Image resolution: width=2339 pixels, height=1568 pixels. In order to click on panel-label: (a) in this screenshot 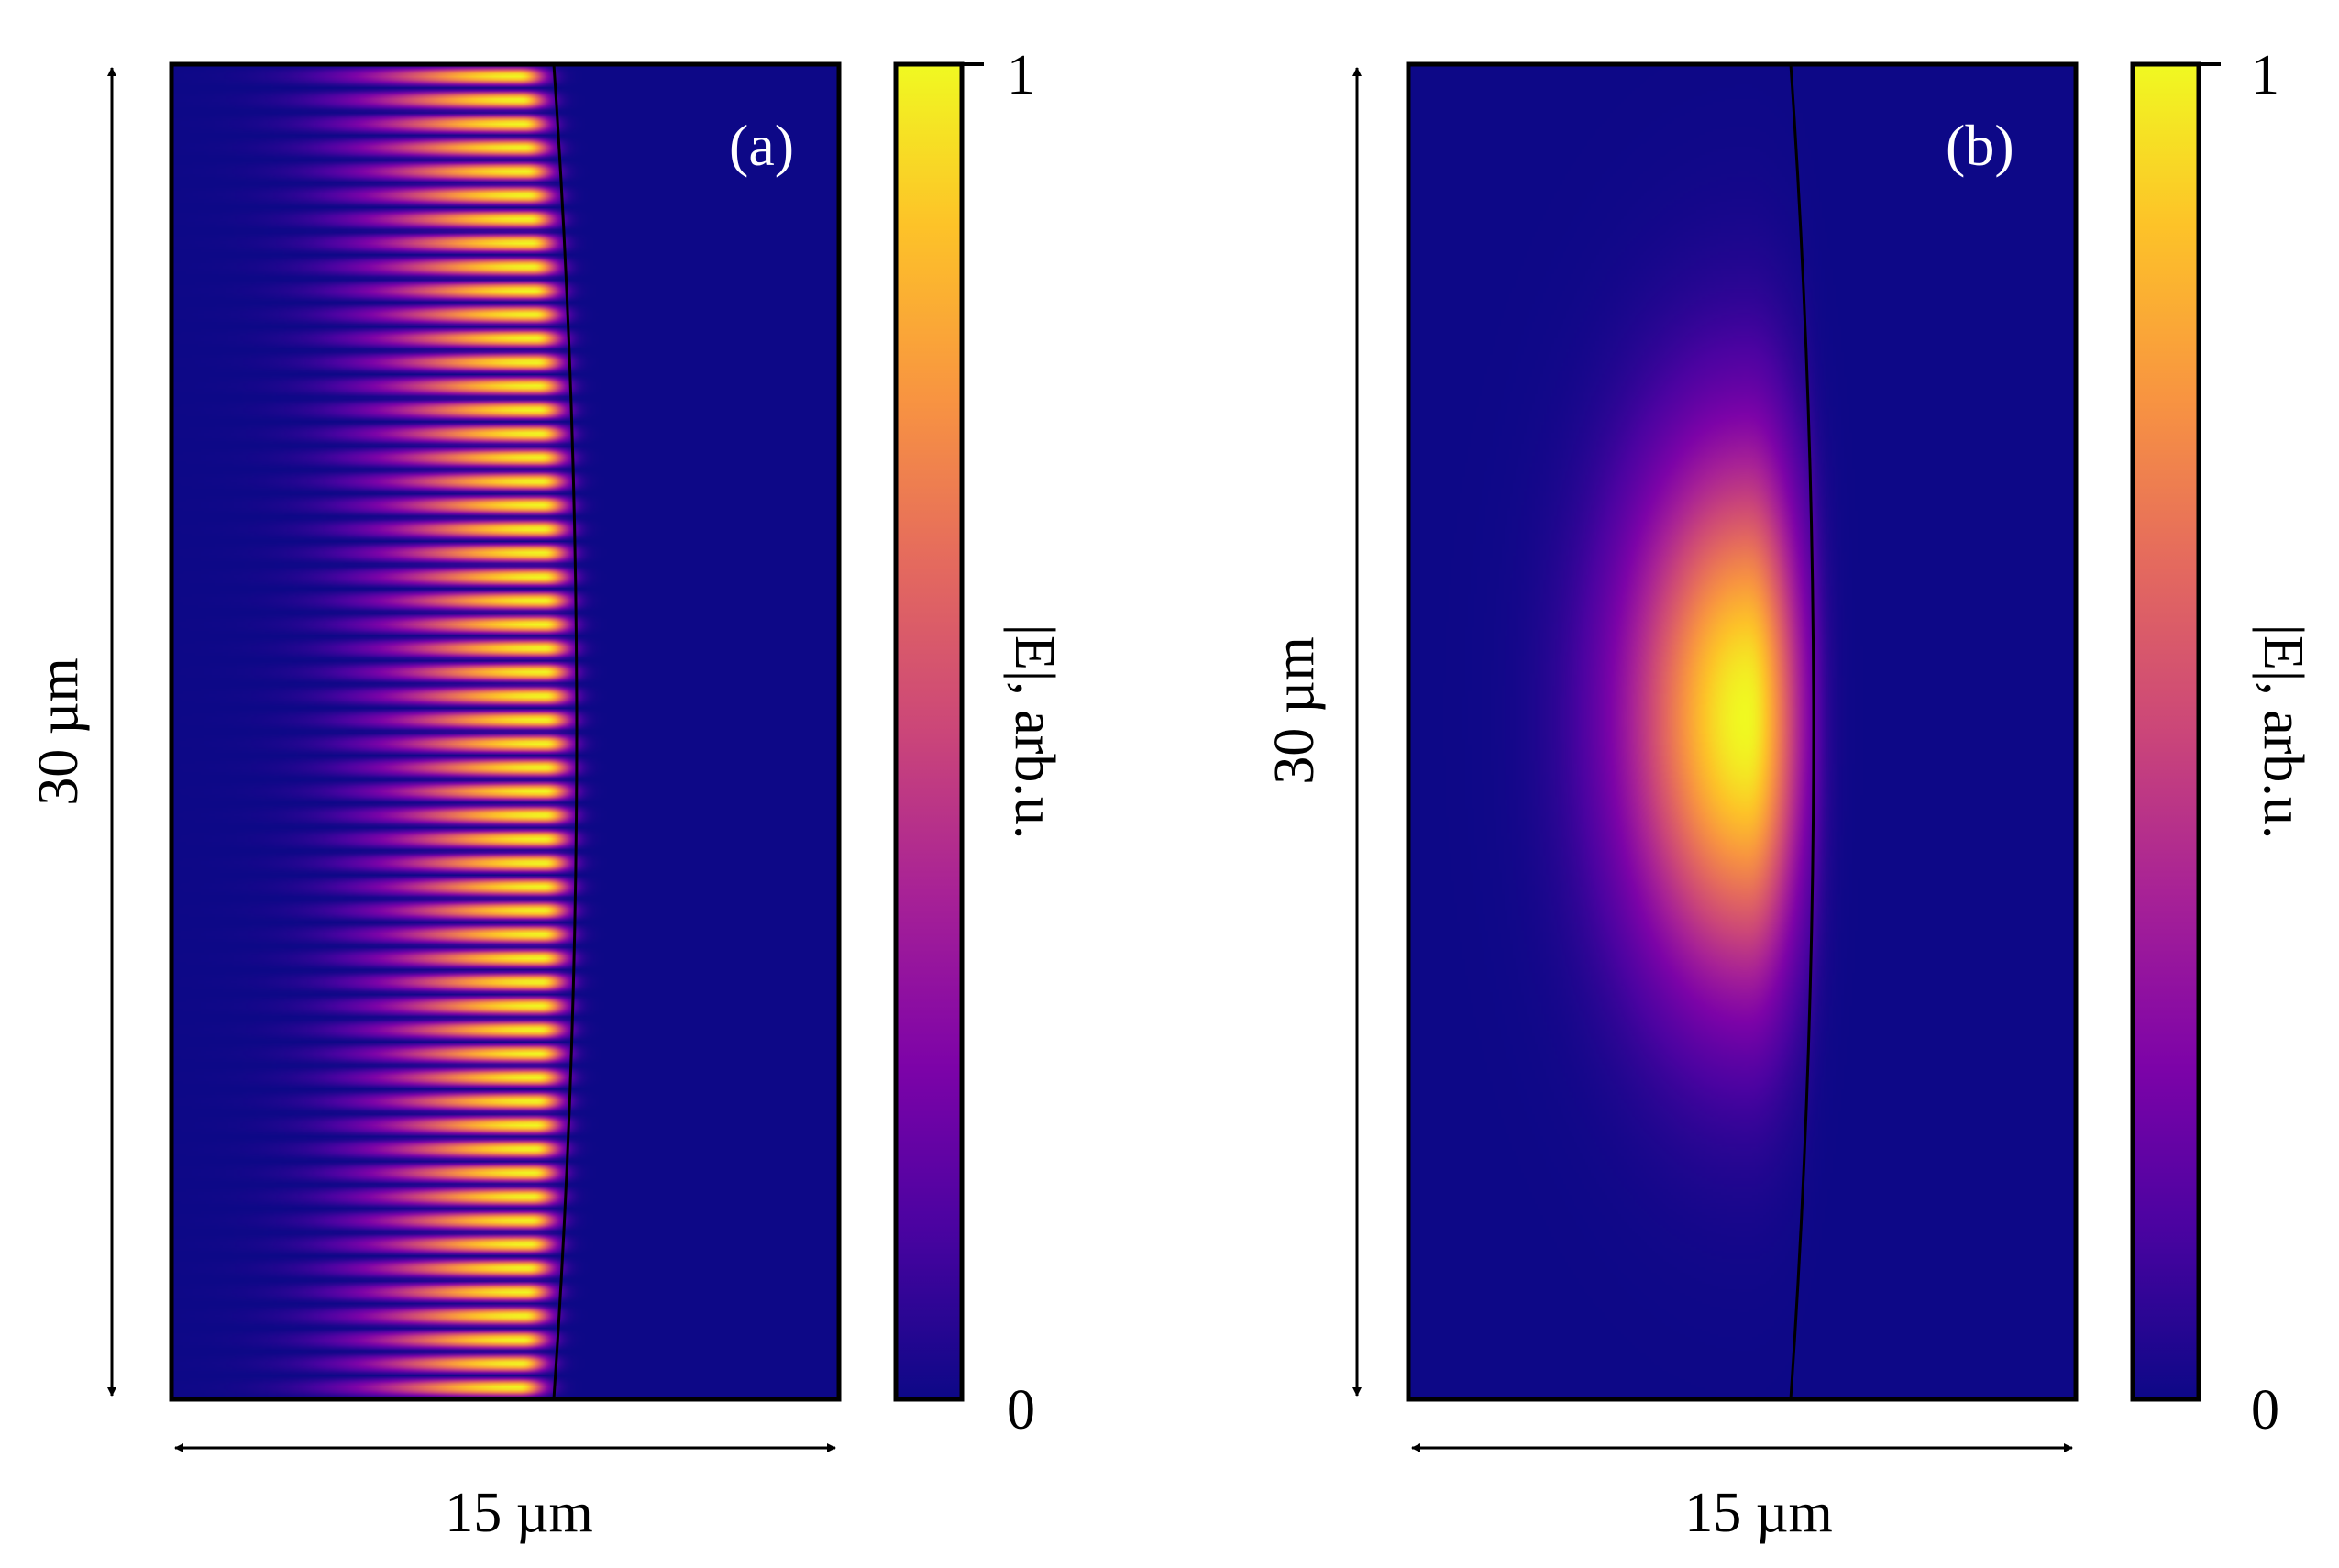, I will do `click(761, 145)`.